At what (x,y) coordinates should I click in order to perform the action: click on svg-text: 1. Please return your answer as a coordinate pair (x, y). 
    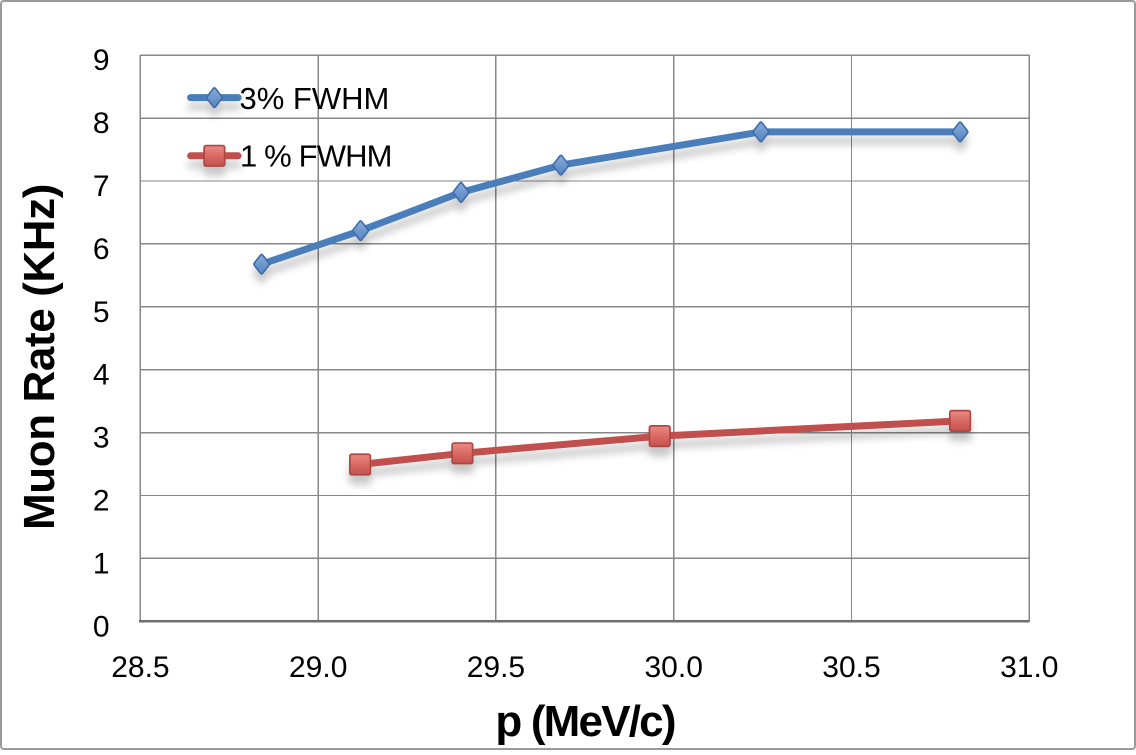
    Looking at the image, I should click on (101, 563).